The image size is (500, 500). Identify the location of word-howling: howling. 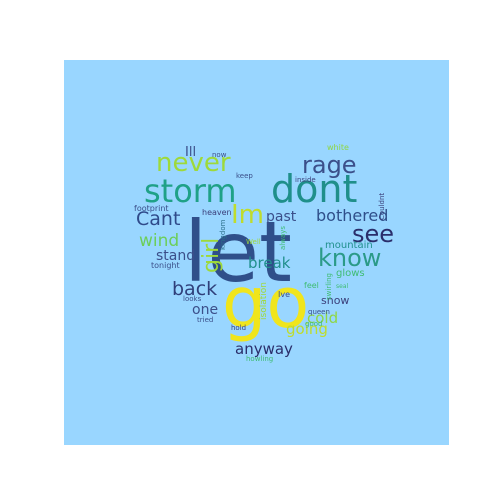
(260, 359).